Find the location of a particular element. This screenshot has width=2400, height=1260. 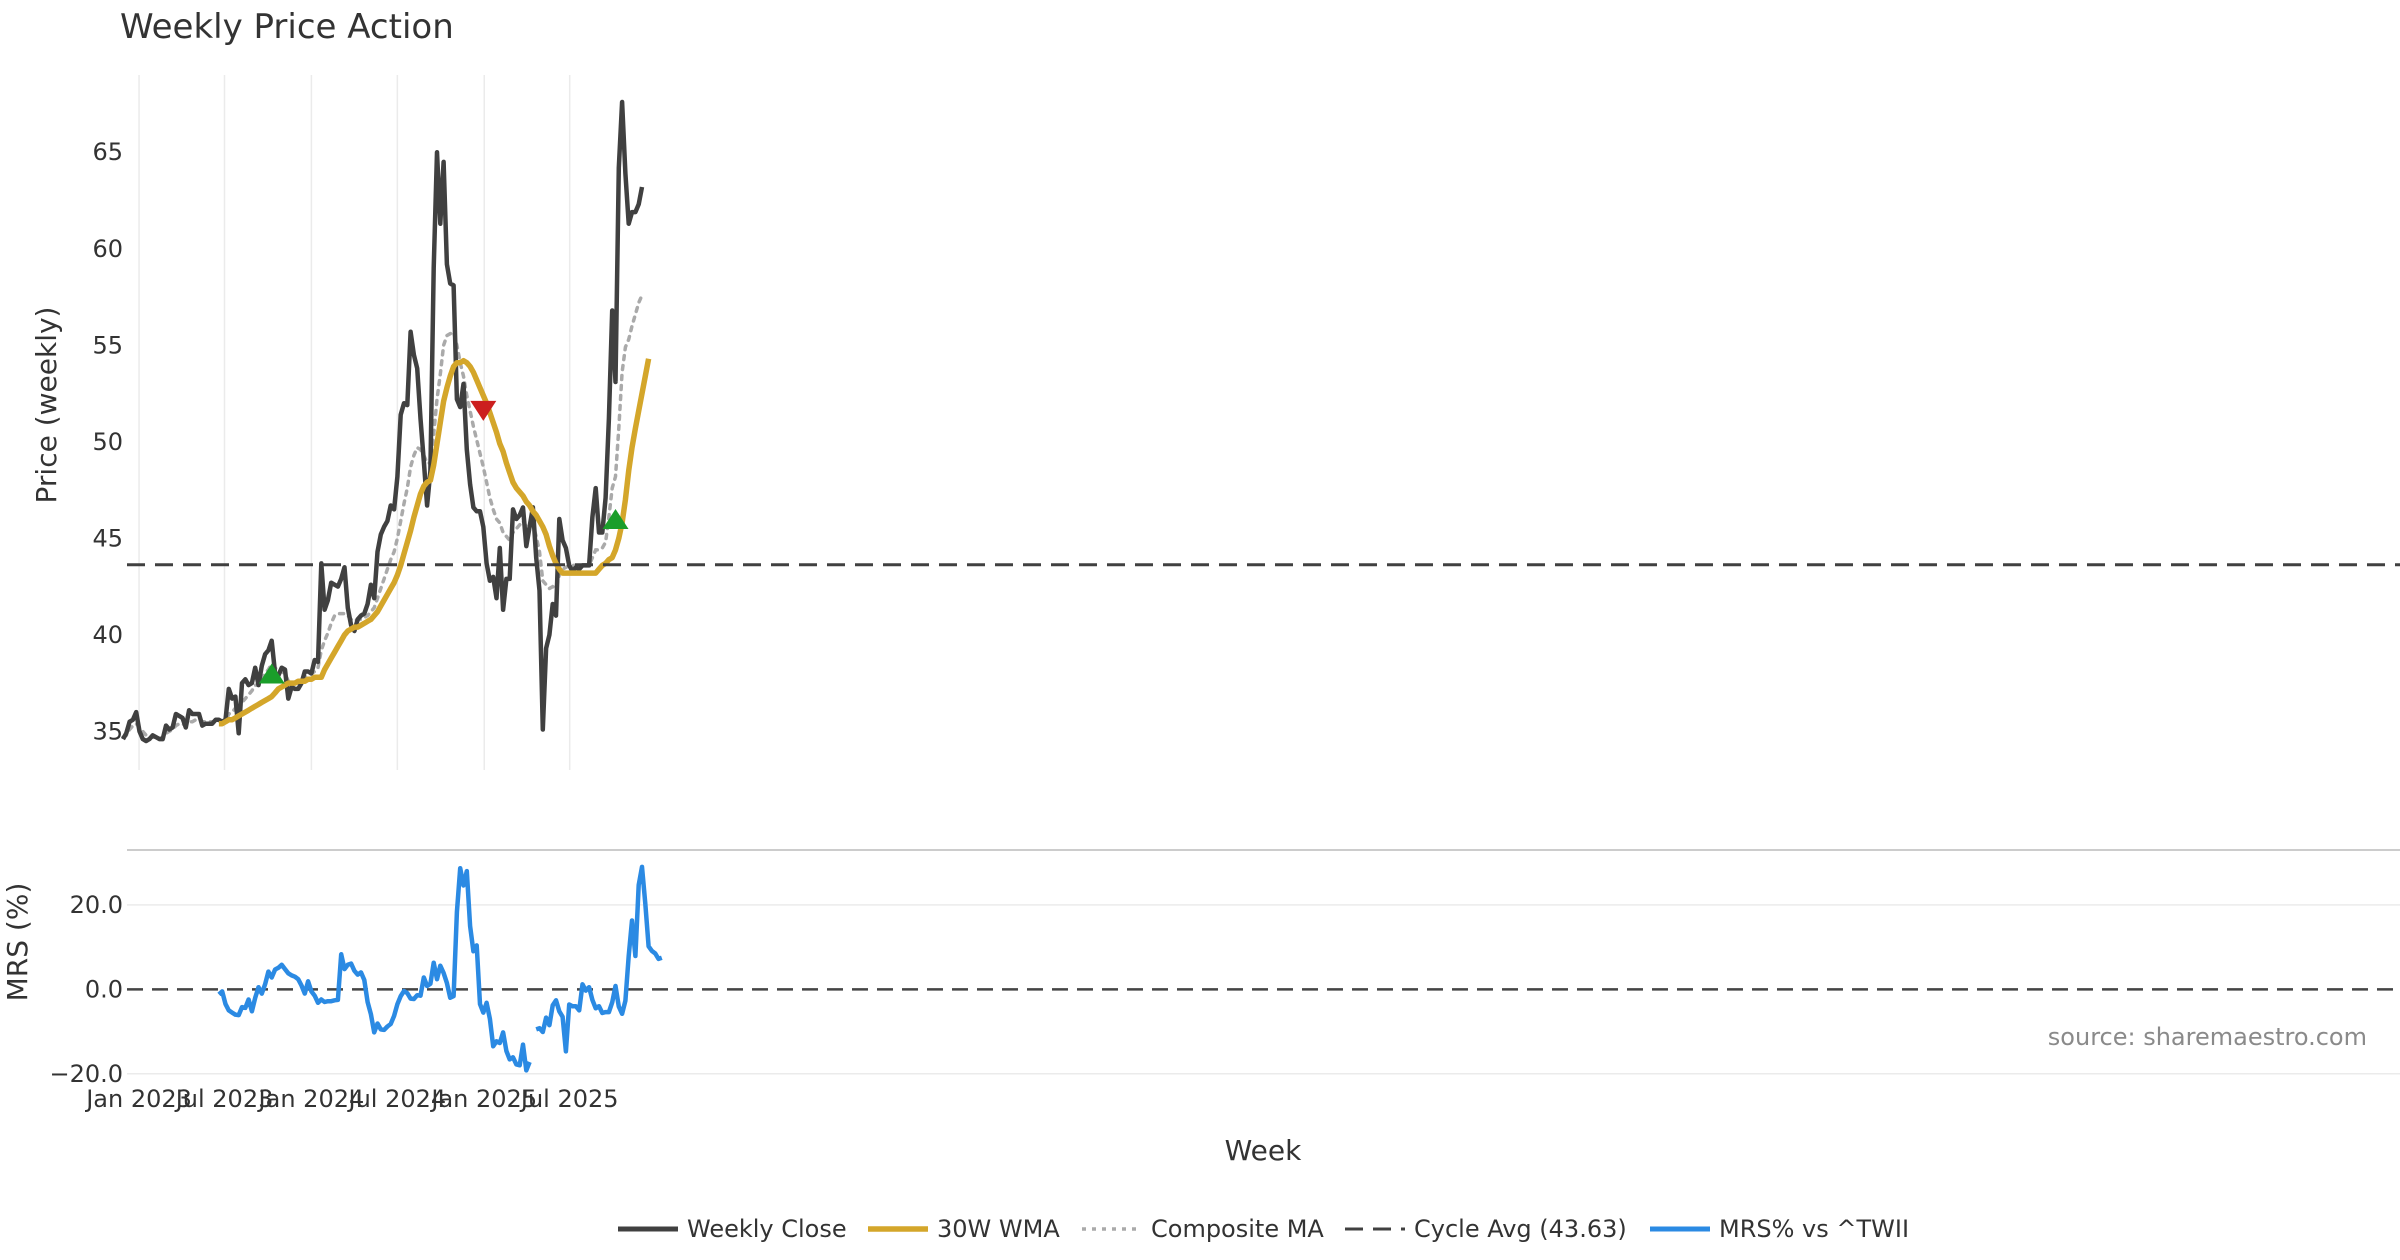

x-axis-label: Week is located at coordinates (1263, 1150).